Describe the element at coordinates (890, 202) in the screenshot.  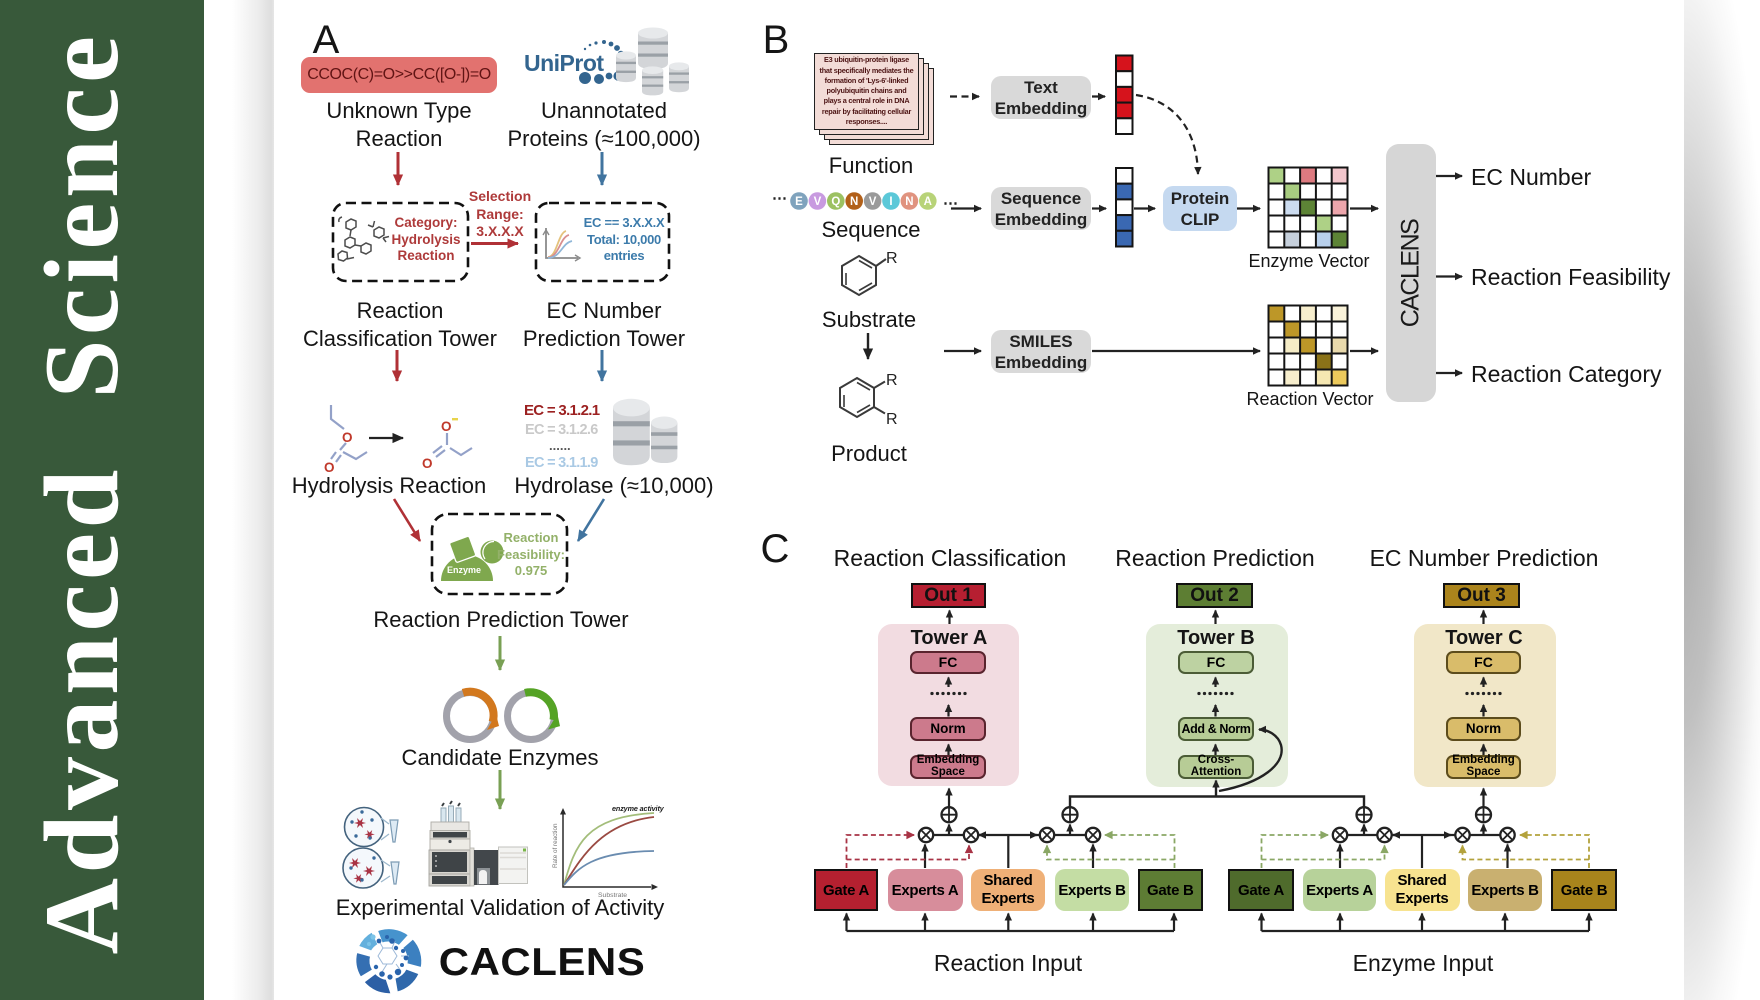
I see `svg-text: I` at that location.